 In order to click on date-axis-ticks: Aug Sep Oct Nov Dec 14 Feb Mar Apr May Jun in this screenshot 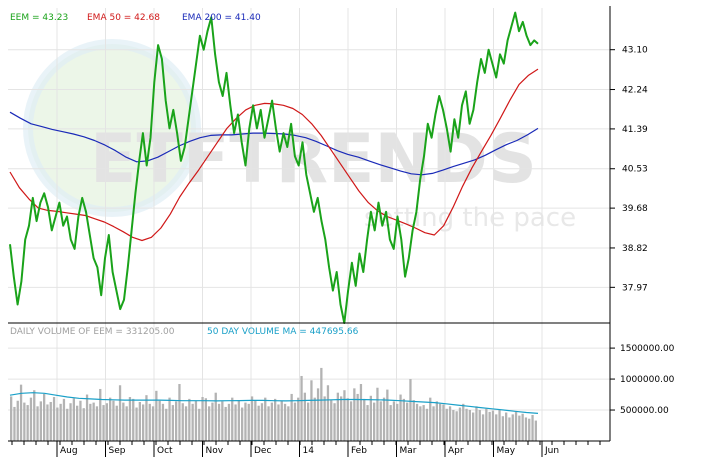, I will do `click(306, 449)`.